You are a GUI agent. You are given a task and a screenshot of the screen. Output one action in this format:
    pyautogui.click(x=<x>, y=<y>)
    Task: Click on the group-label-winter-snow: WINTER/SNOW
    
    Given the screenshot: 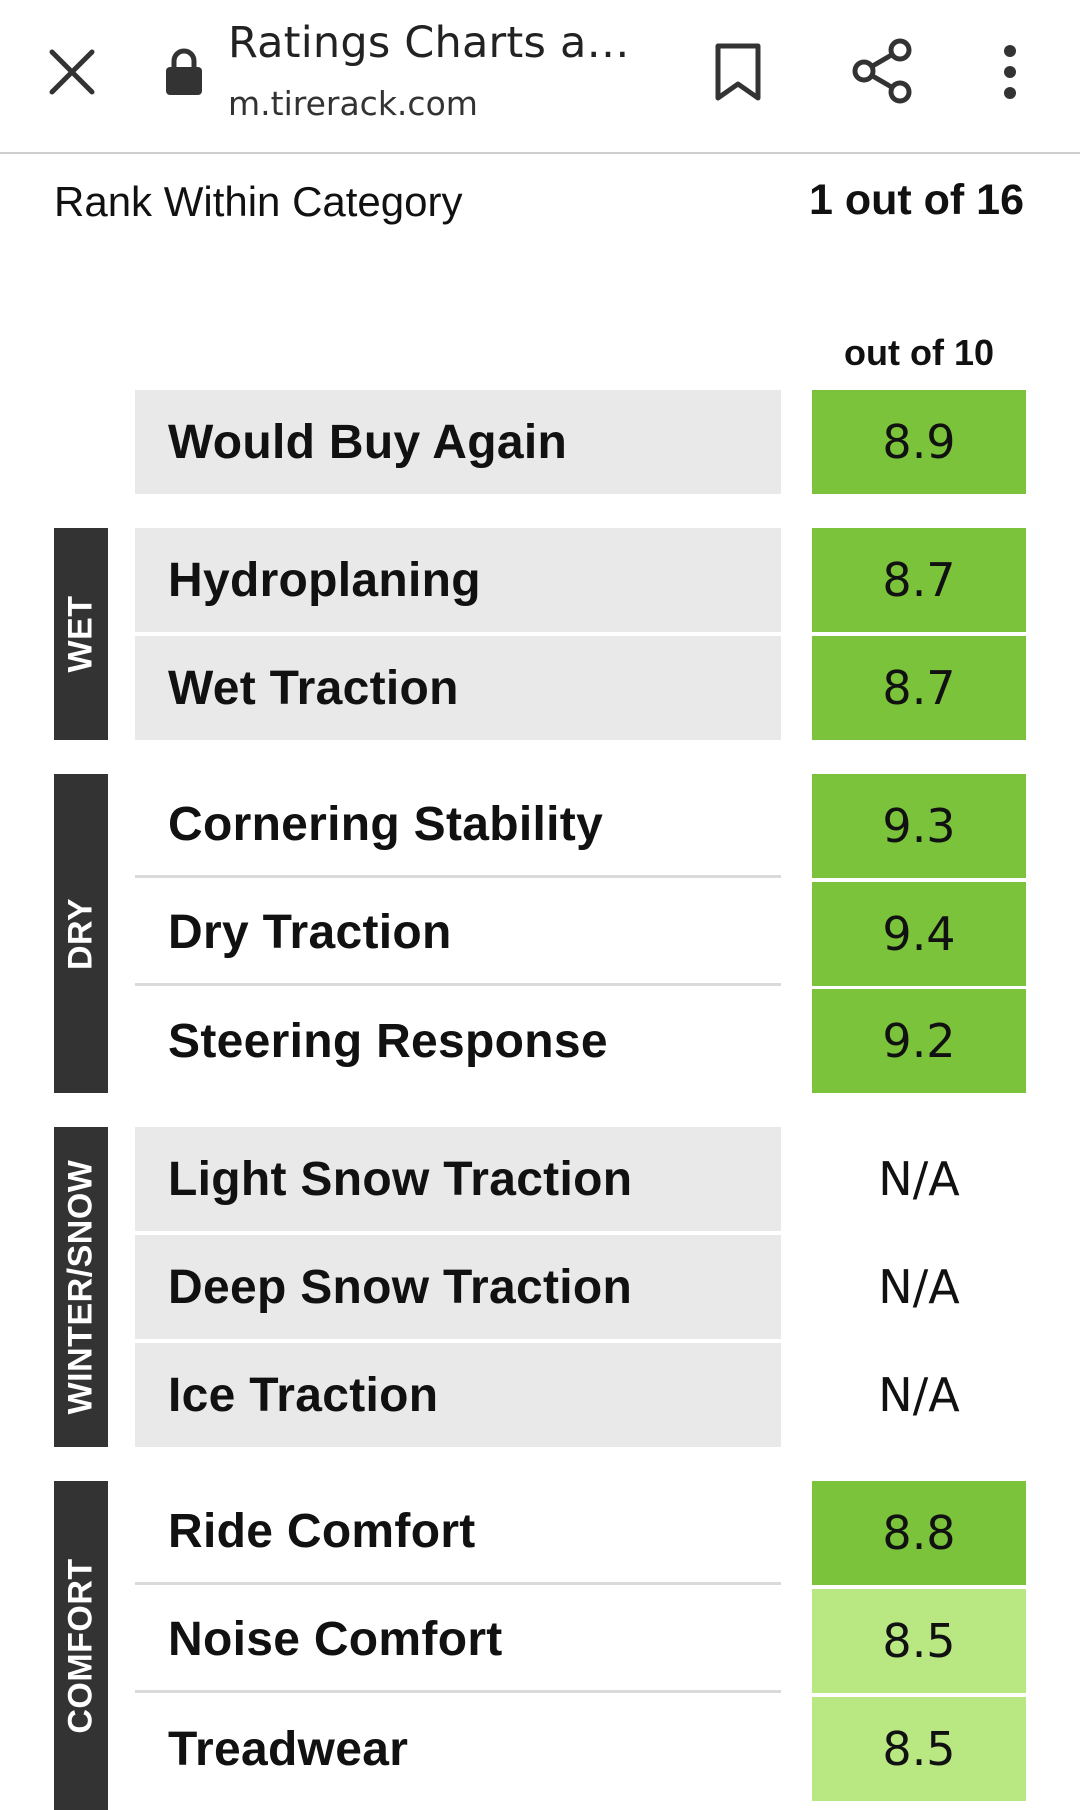 What is the action you would take?
    pyautogui.click(x=80, y=1287)
    